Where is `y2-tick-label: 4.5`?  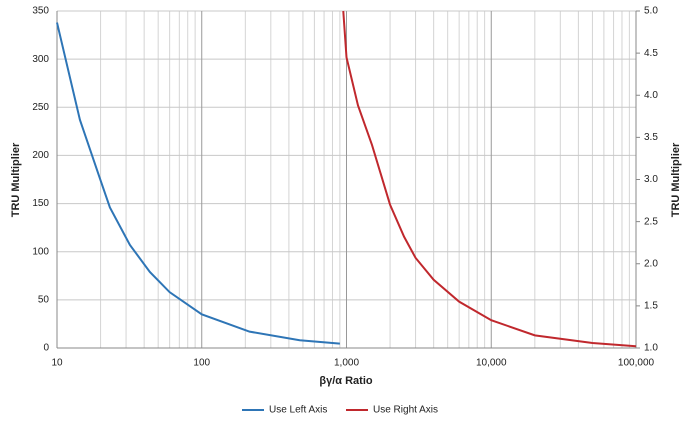 y2-tick-label: 4.5 is located at coordinates (651, 53).